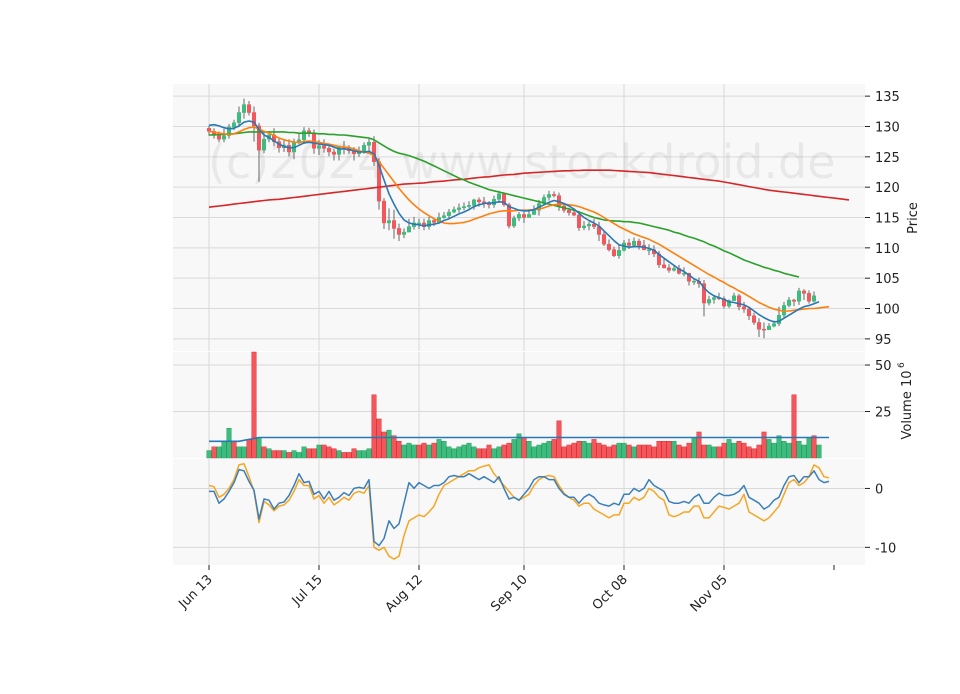  I want to click on oscillator-panel, so click(519, 512).